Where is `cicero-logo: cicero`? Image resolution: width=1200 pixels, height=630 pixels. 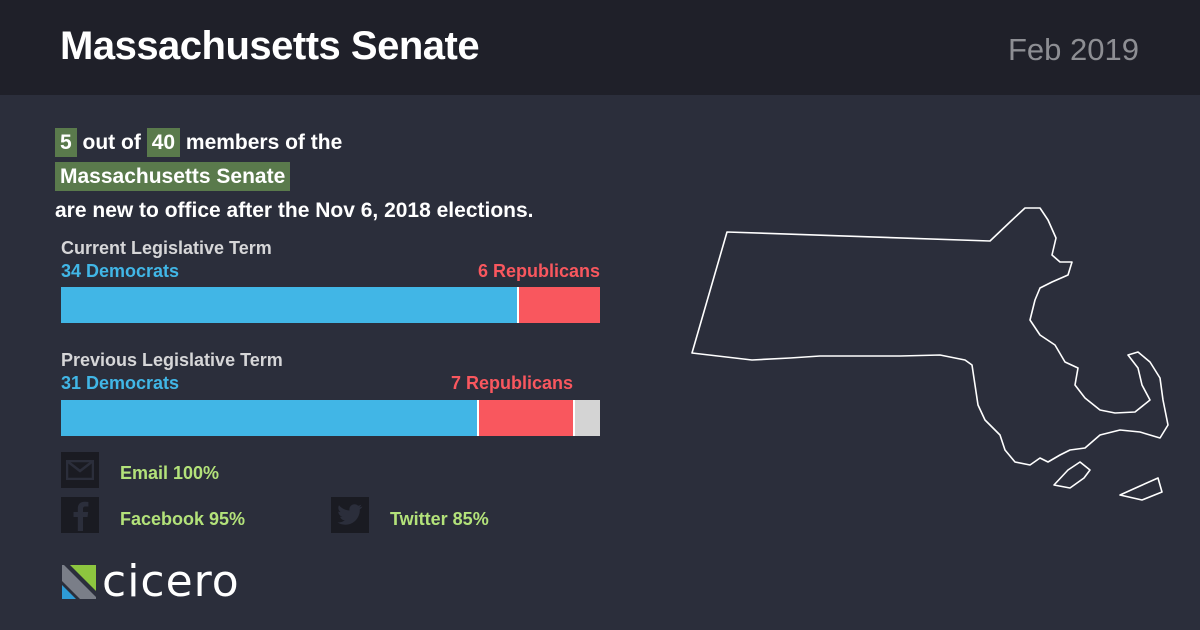
cicero-logo: cicero is located at coordinates (151, 581).